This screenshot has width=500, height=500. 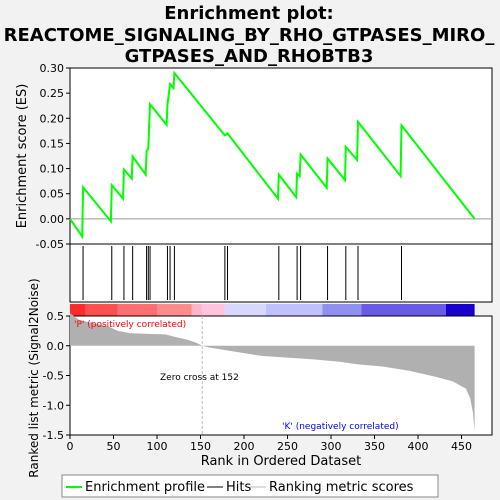 I want to click on xtick-label: 150, so click(x=200, y=446).